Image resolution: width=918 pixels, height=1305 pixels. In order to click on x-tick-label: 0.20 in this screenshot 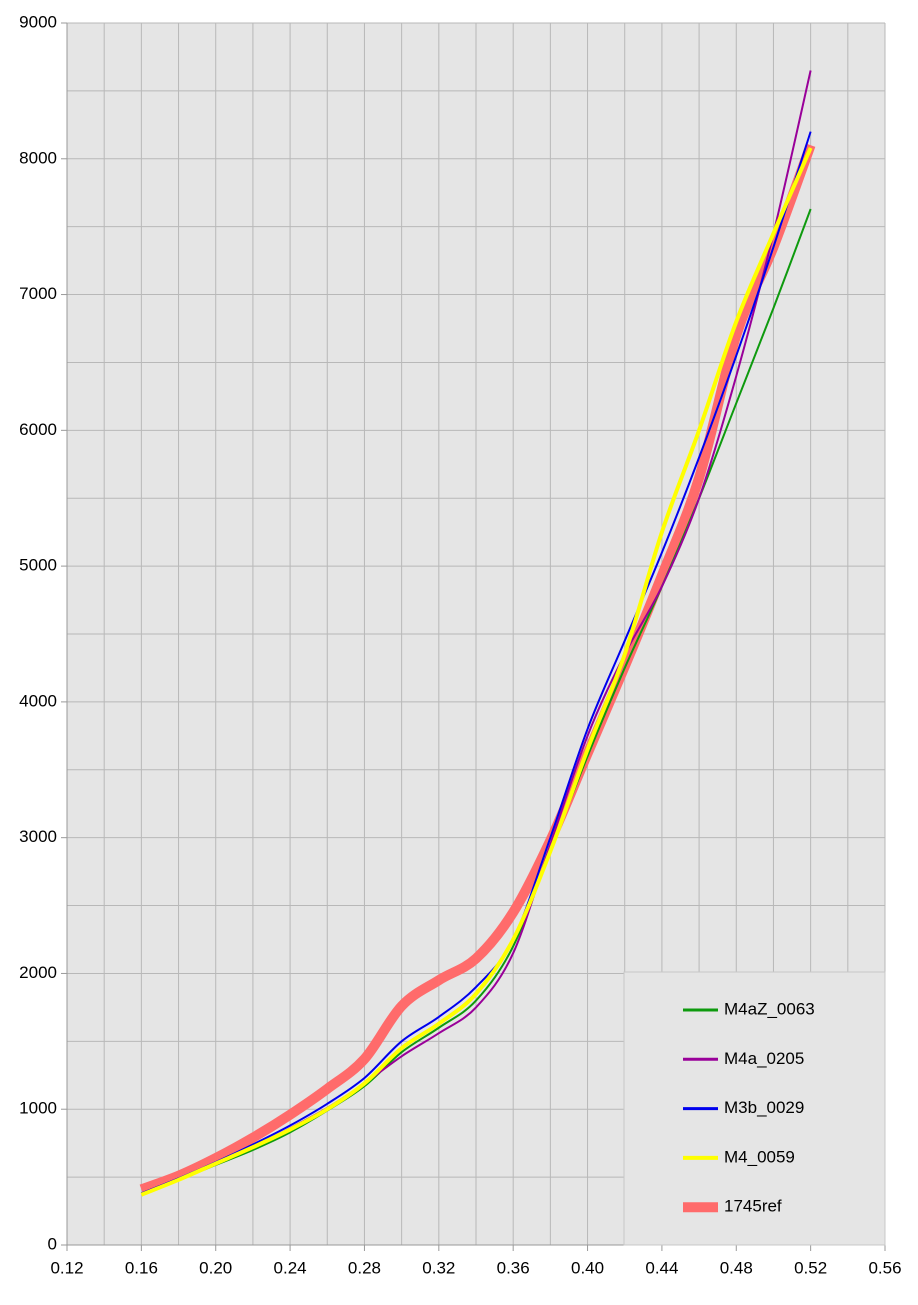, I will do `click(215, 1267)`.